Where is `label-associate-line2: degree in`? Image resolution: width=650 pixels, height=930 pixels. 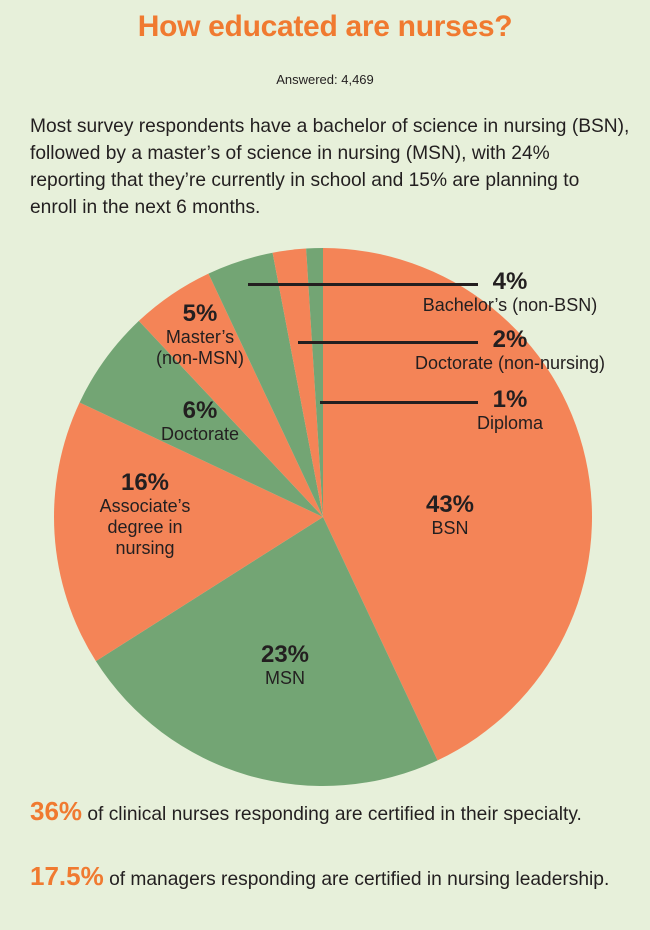 label-associate-line2: degree in is located at coordinates (145, 527).